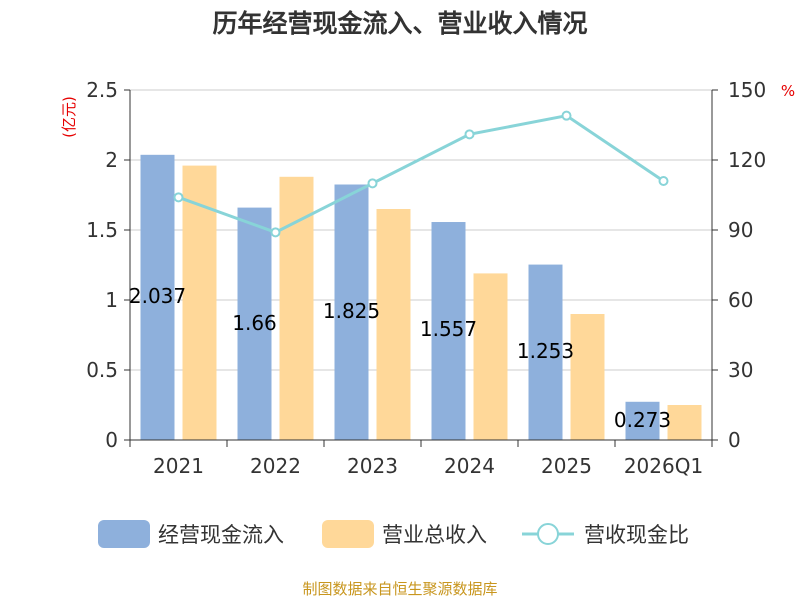  I want to click on chart-title: 历年经营现金流入、营业收入情况, so click(399, 23).